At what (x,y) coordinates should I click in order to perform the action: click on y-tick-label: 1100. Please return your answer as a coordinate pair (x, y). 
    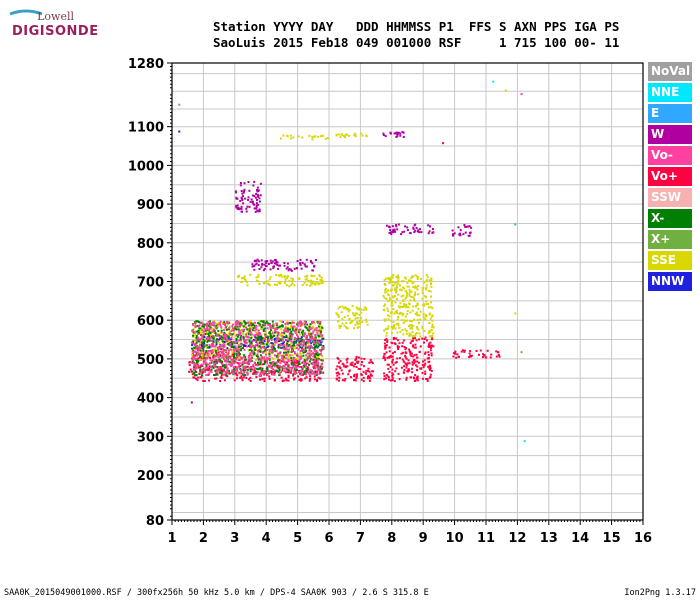
    Looking at the image, I should click on (146, 128).